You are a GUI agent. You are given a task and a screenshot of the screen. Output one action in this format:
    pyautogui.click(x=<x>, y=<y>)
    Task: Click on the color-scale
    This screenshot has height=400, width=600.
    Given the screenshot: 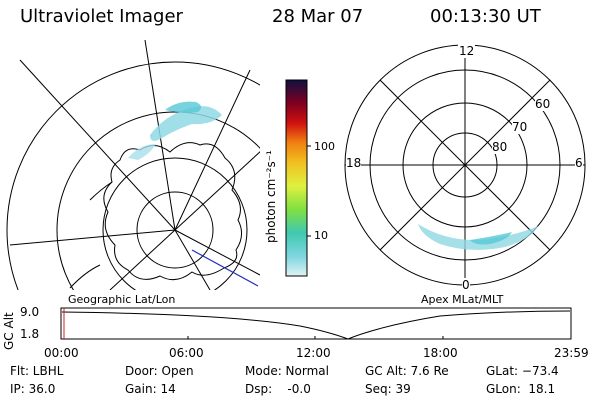 What is the action you would take?
    pyautogui.click(x=298, y=178)
    